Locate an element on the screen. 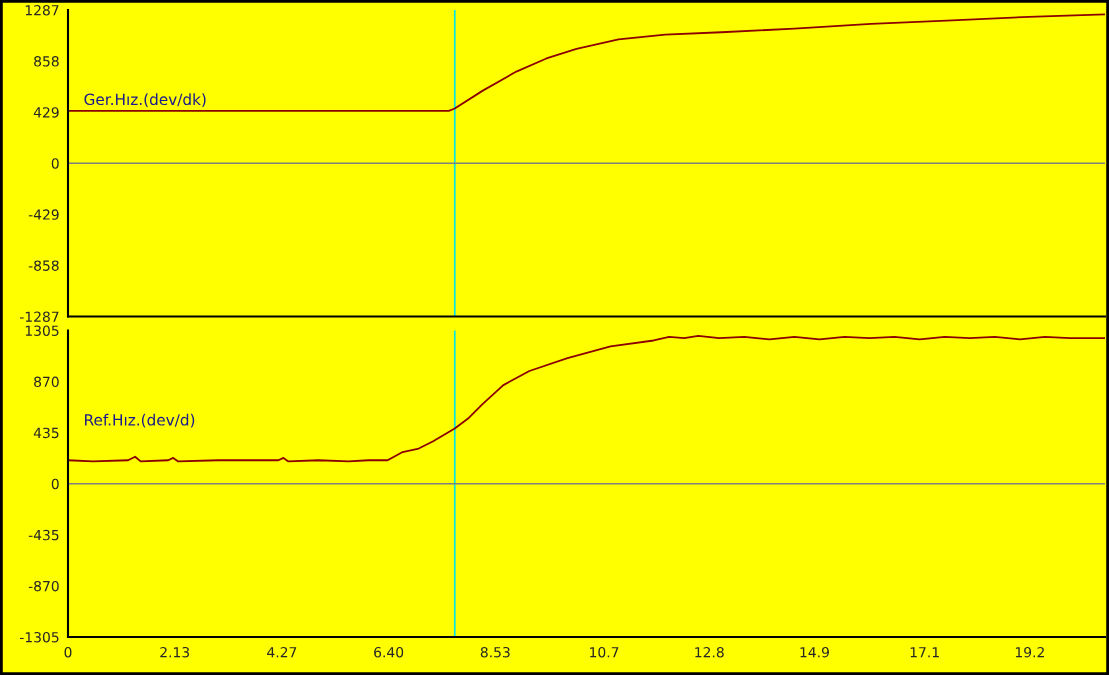 Image resolution: width=1109 pixels, height=675 pixels. y-tick-label: -429 is located at coordinates (43, 214).